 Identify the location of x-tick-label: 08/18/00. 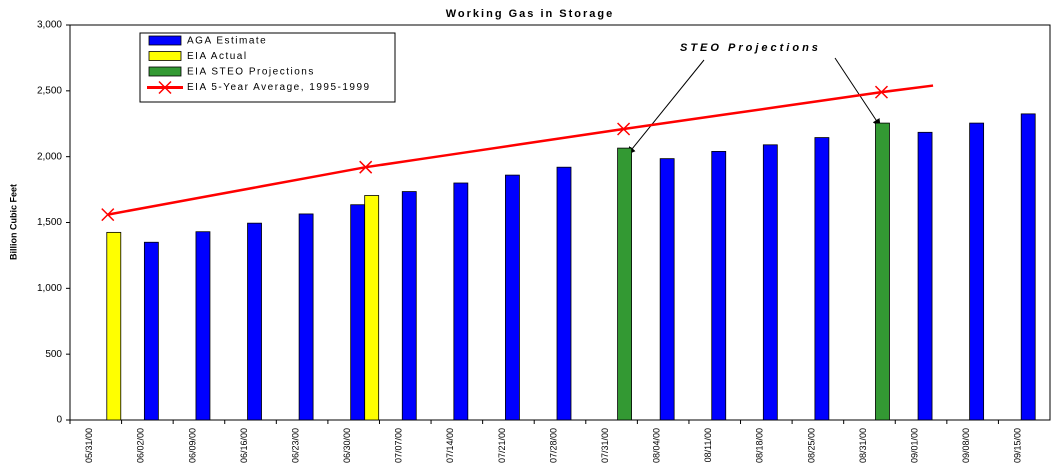
(760, 445).